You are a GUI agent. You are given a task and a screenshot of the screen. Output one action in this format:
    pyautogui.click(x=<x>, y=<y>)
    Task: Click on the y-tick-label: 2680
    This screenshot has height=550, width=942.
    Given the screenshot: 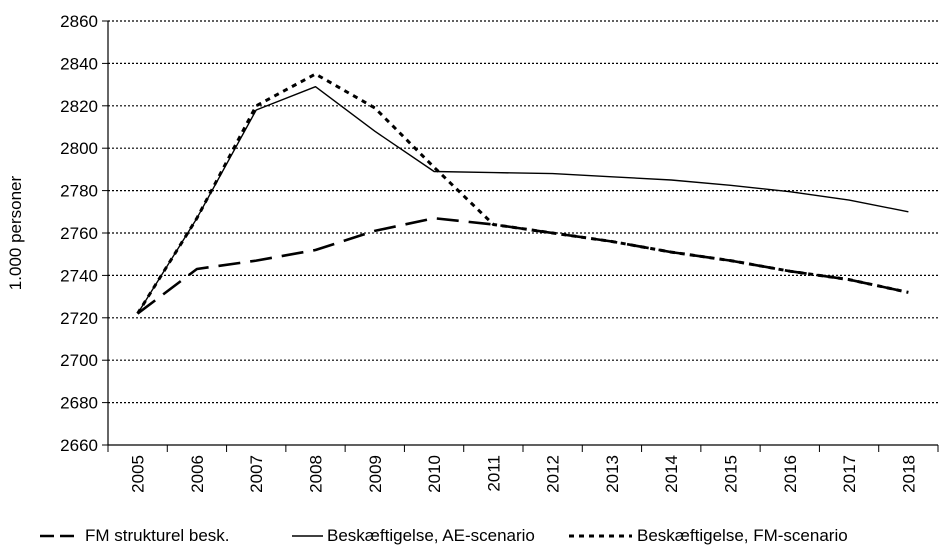 What is the action you would take?
    pyautogui.click(x=79, y=403)
    